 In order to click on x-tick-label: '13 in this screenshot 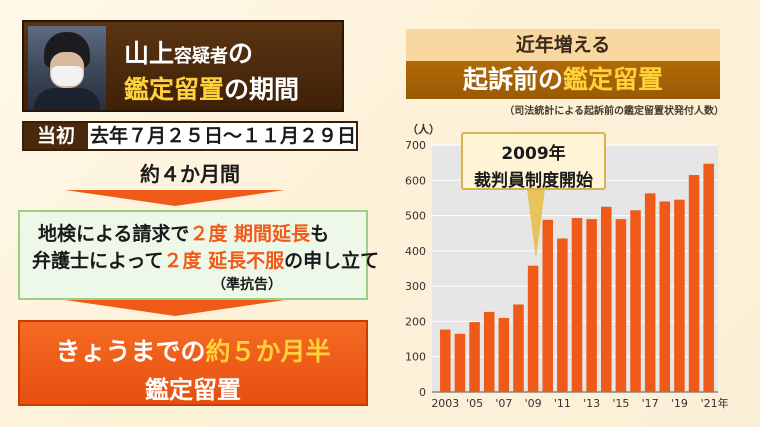, I will do `click(591, 403)`.